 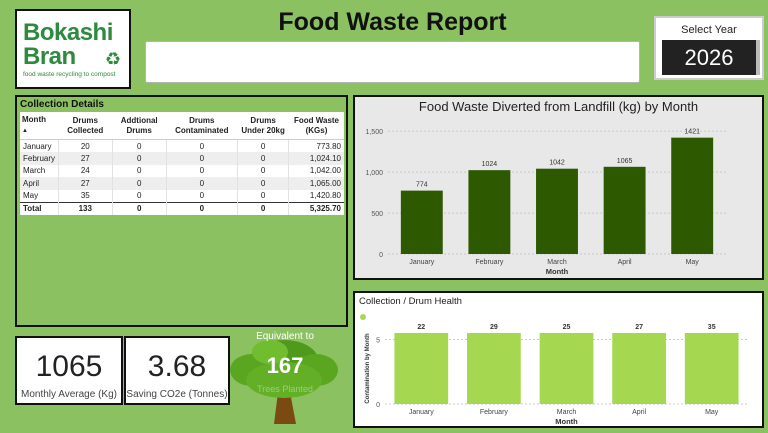 I want to click on table-cell: 24, so click(x=85, y=170).